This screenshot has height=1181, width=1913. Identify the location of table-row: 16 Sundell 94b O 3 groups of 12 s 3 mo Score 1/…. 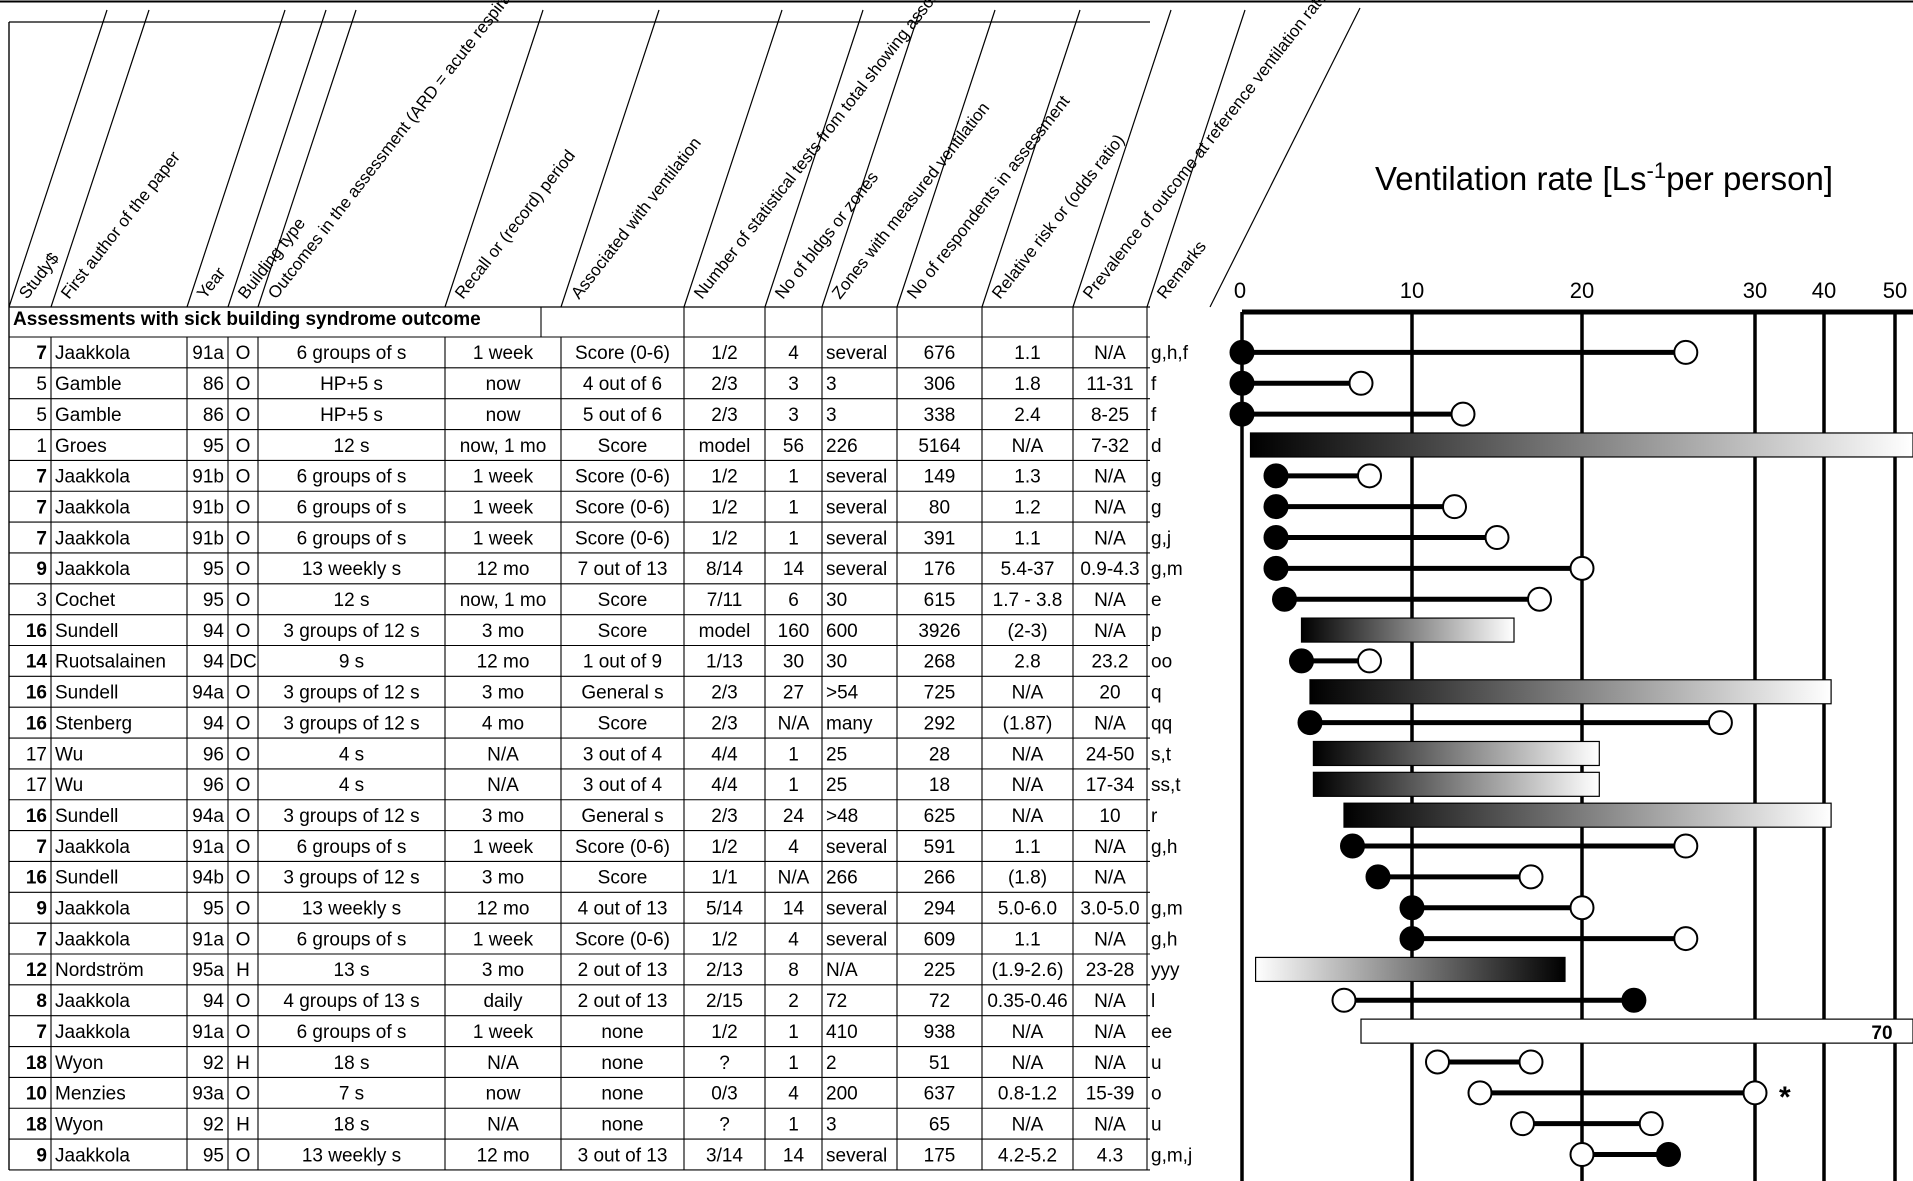
(576, 878).